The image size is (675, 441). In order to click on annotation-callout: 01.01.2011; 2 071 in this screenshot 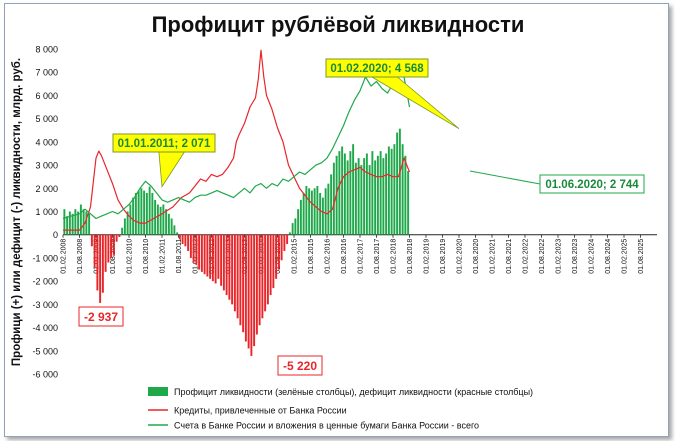, I will do `click(164, 160)`.